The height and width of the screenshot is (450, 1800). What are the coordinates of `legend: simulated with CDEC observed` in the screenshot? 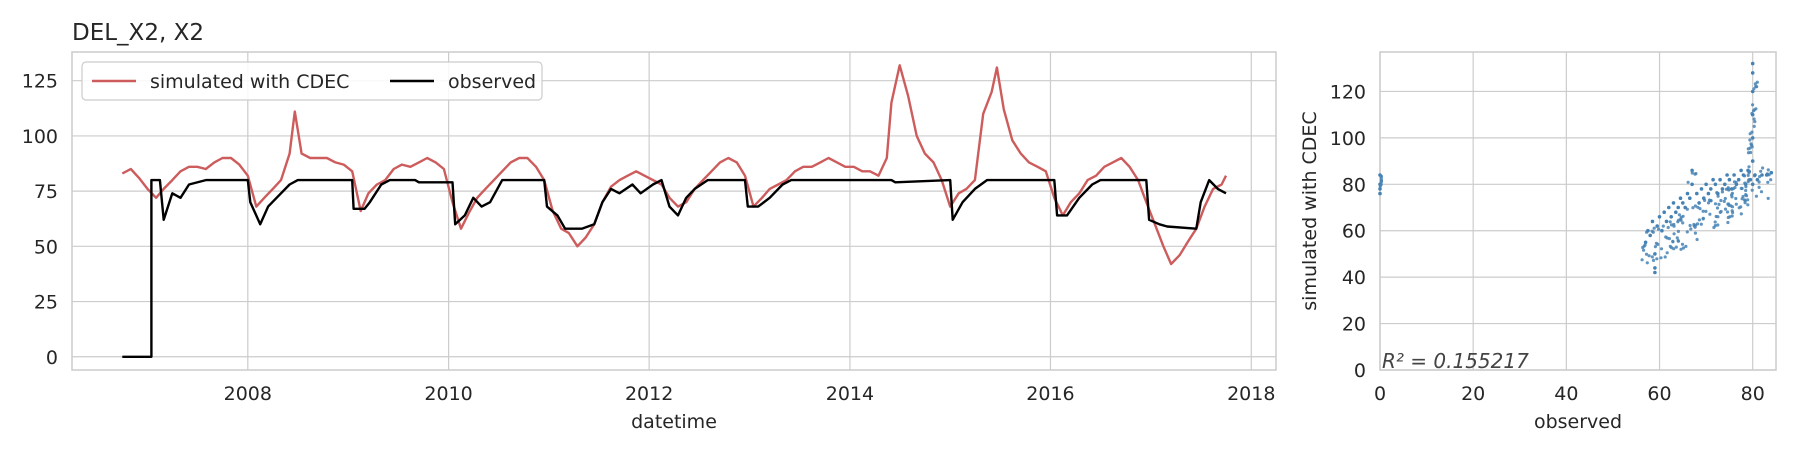 It's located at (312, 81).